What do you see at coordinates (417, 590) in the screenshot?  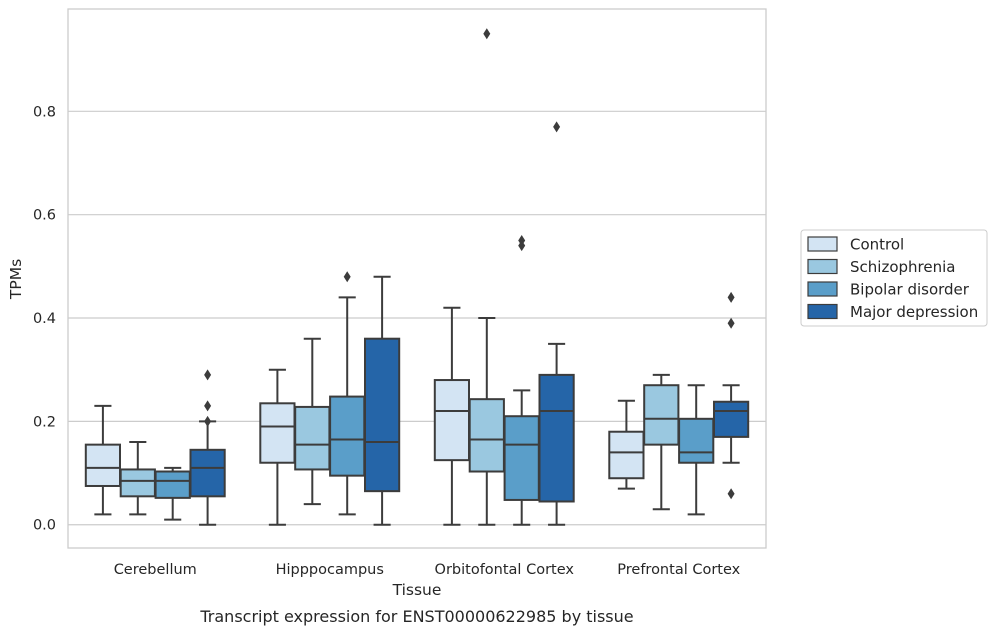 I see `x-axis-label: Tissue` at bounding box center [417, 590].